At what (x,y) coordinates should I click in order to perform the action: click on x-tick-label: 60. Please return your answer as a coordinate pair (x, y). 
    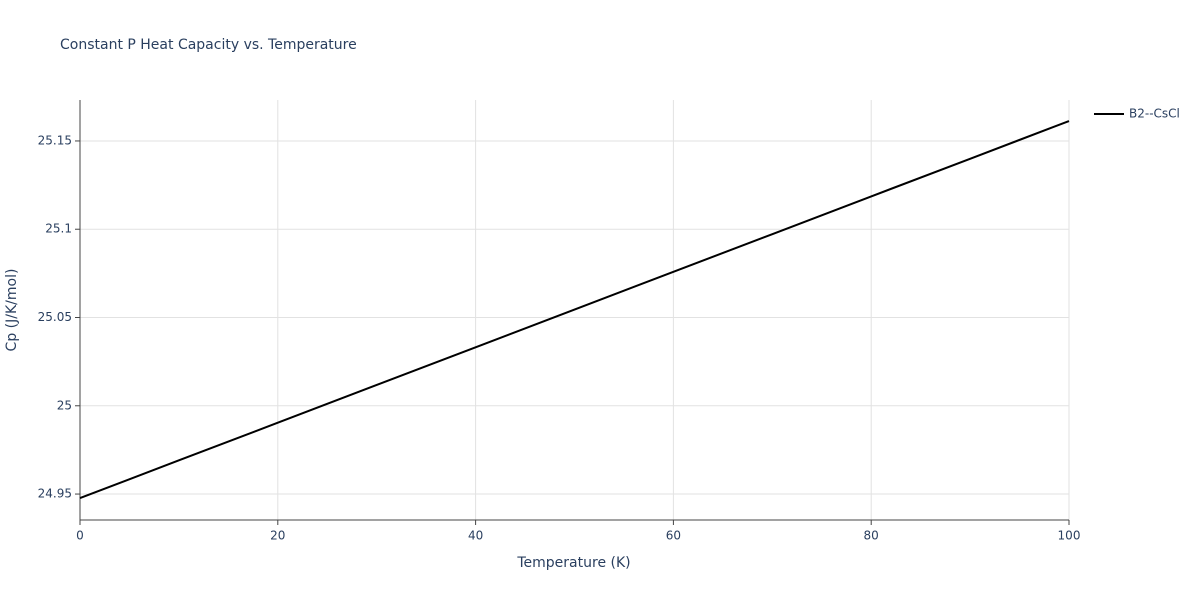
    Looking at the image, I should click on (673, 536).